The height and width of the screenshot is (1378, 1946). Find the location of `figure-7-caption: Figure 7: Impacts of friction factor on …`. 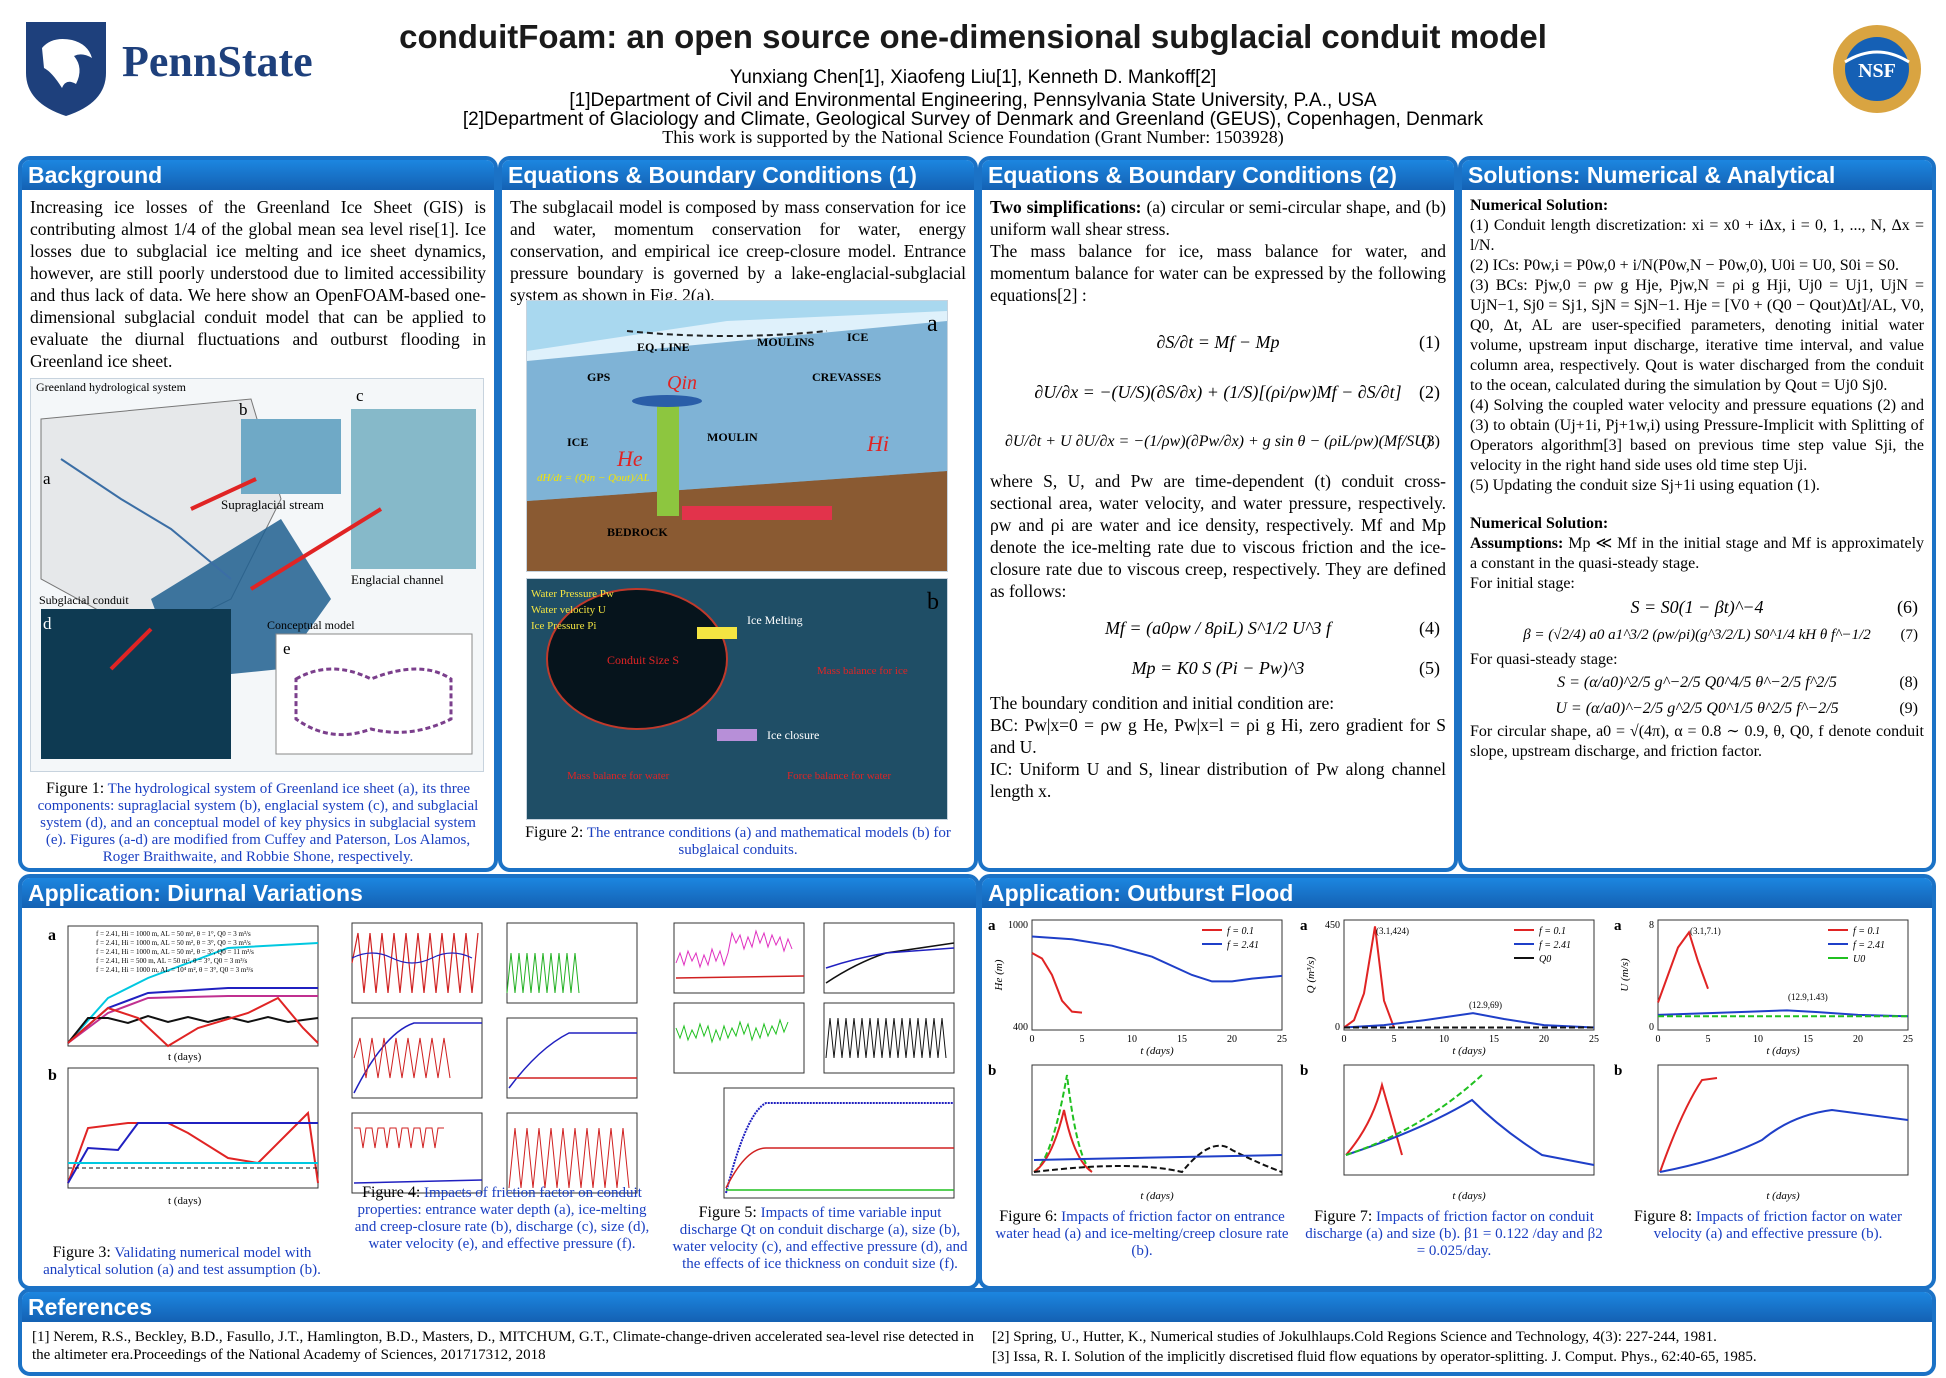

figure-7-caption: Figure 7: Impacts of friction factor on … is located at coordinates (1454, 1233).